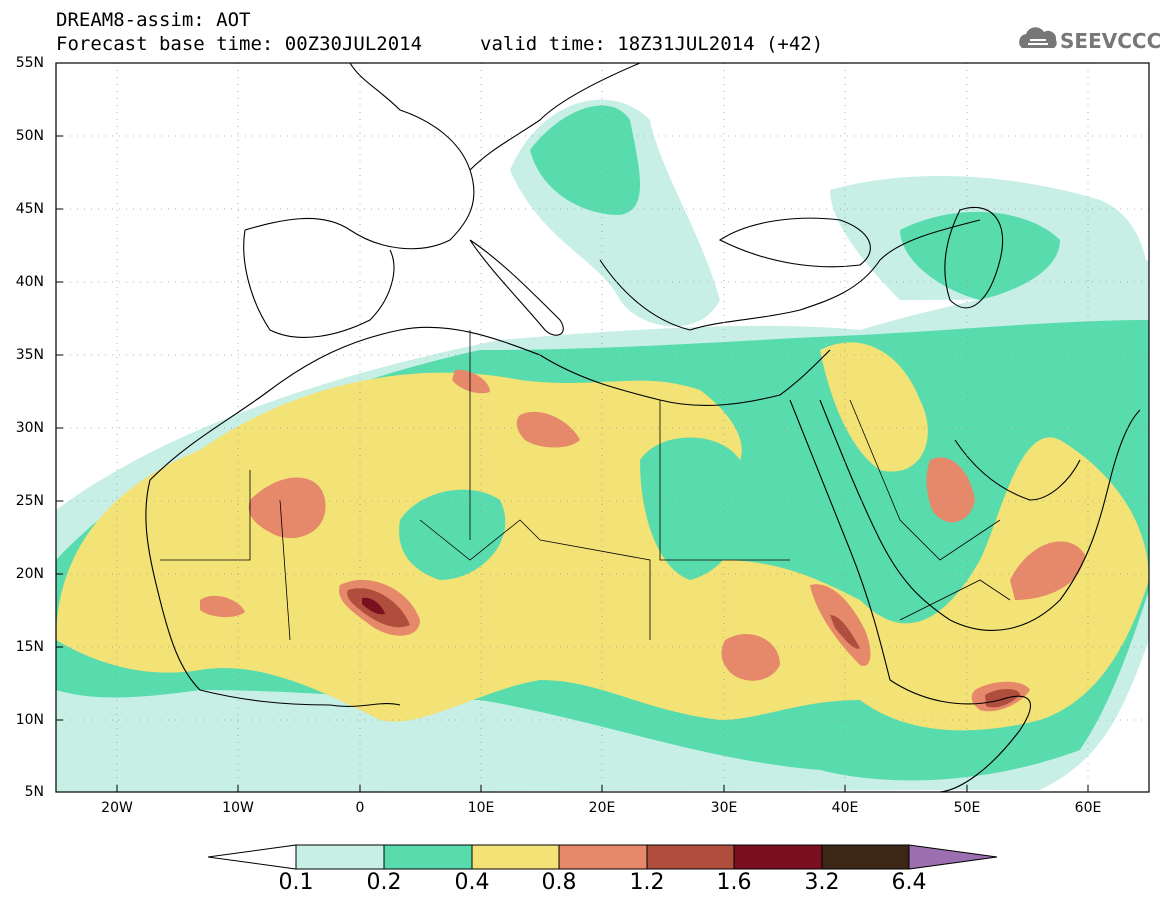 The height and width of the screenshot is (905, 1165). Describe the element at coordinates (602, 808) in the screenshot. I see `lon-label: 20E` at that location.